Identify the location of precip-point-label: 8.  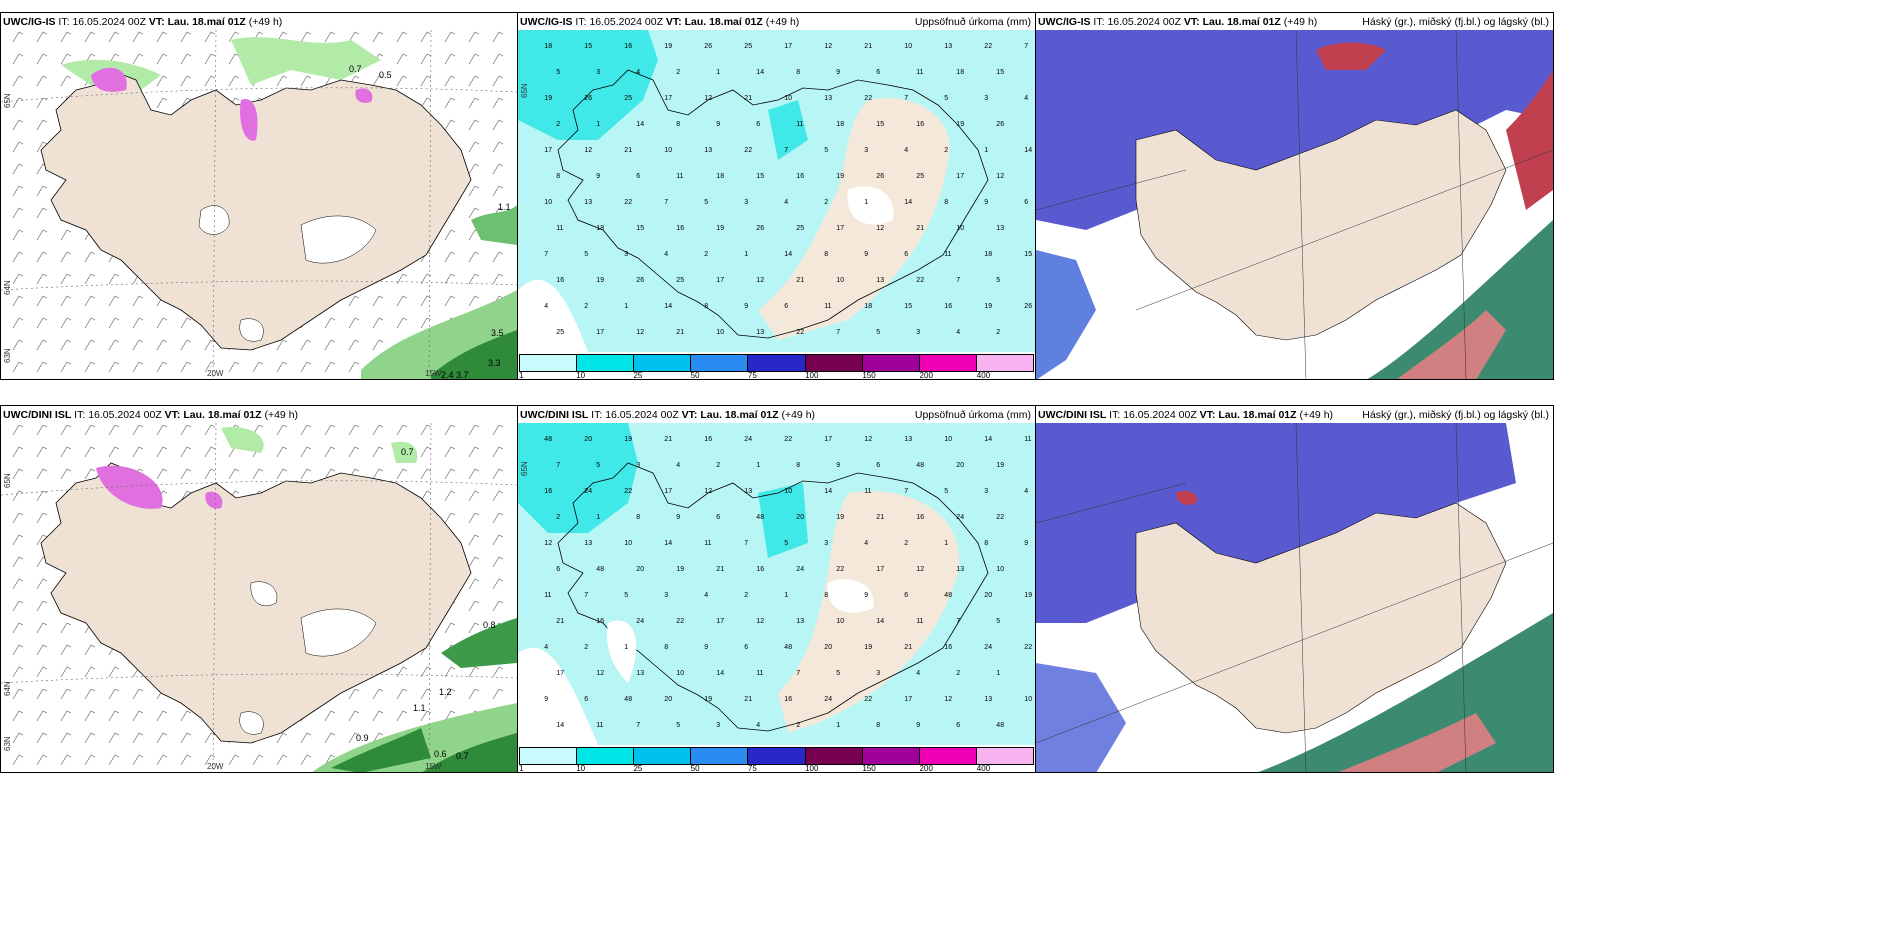
(666, 647).